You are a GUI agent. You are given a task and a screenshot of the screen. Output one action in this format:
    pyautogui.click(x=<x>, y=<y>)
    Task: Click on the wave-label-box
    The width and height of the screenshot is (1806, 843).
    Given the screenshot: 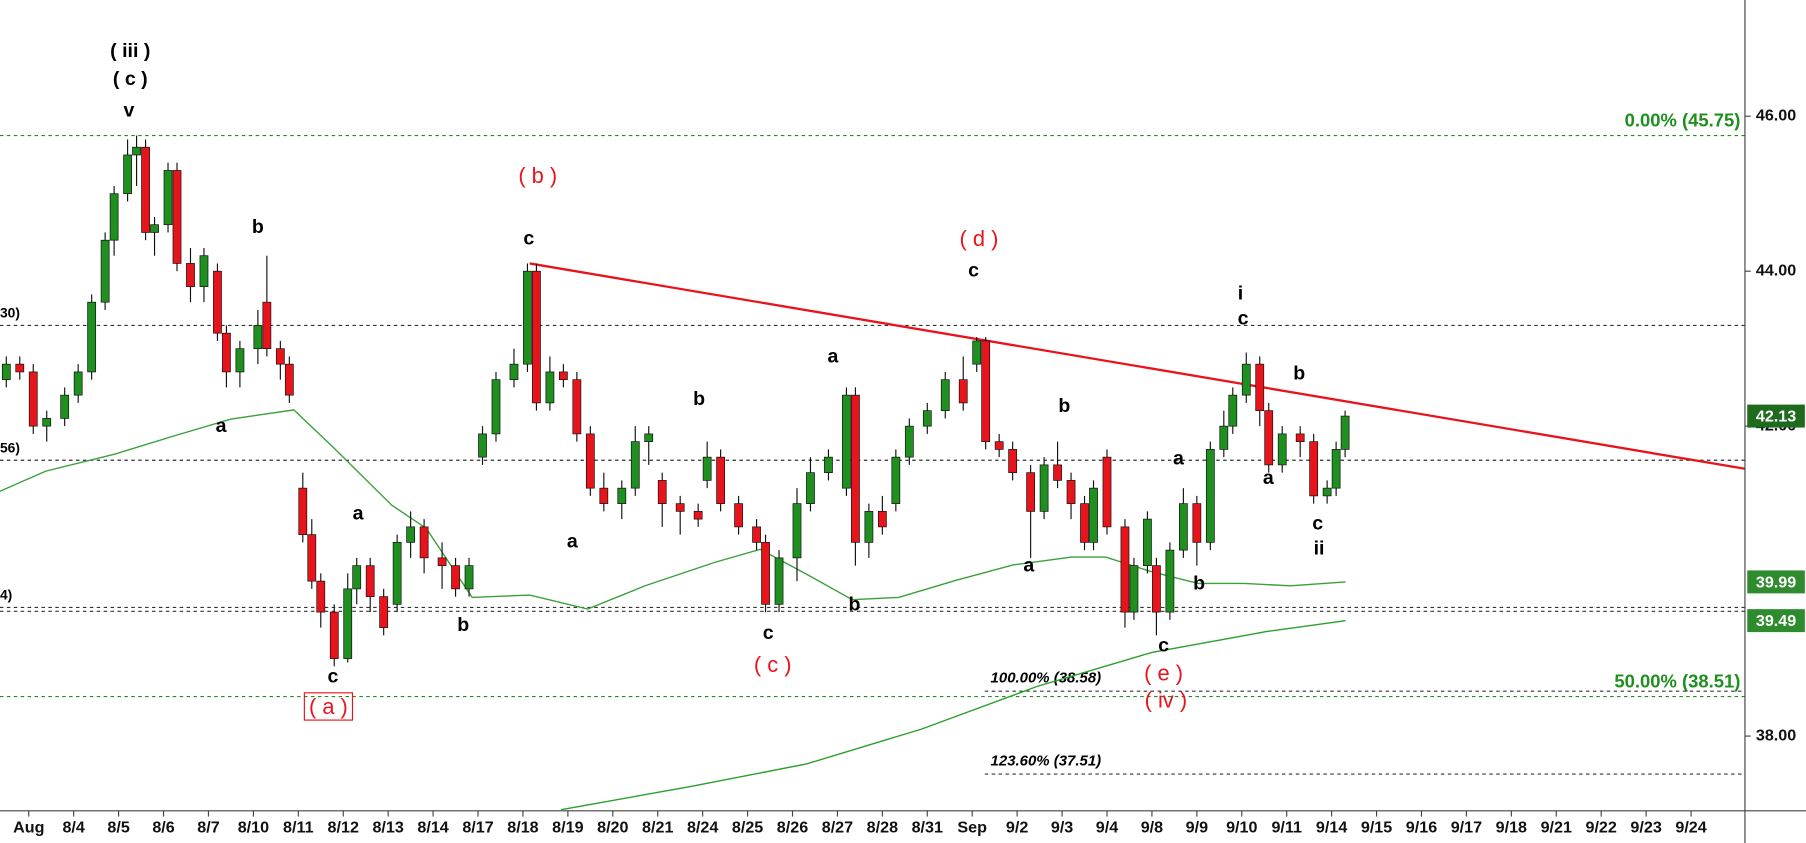 What is the action you would take?
    pyautogui.click(x=328, y=706)
    